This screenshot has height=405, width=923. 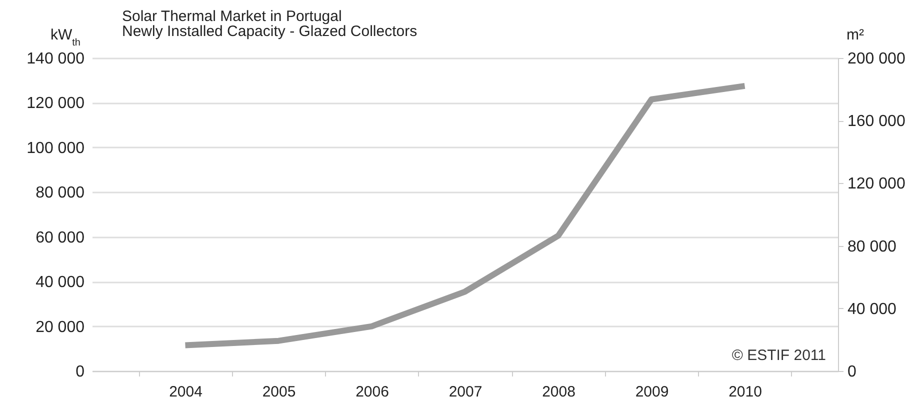 What do you see at coordinates (55, 148) in the screenshot?
I see `y-tick-label: 100 000` at bounding box center [55, 148].